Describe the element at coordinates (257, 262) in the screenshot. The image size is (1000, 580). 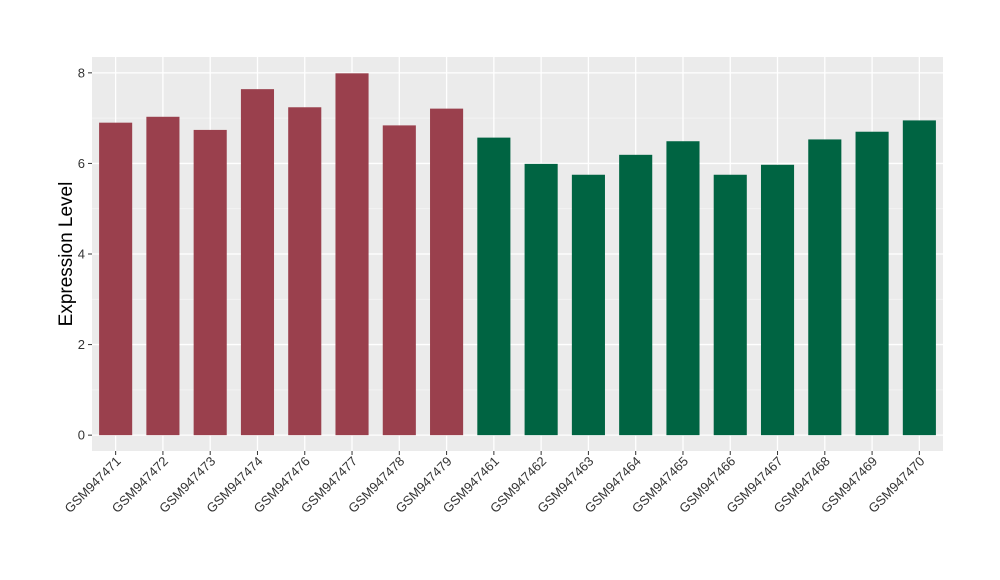
I see `bar-GSM947474` at that location.